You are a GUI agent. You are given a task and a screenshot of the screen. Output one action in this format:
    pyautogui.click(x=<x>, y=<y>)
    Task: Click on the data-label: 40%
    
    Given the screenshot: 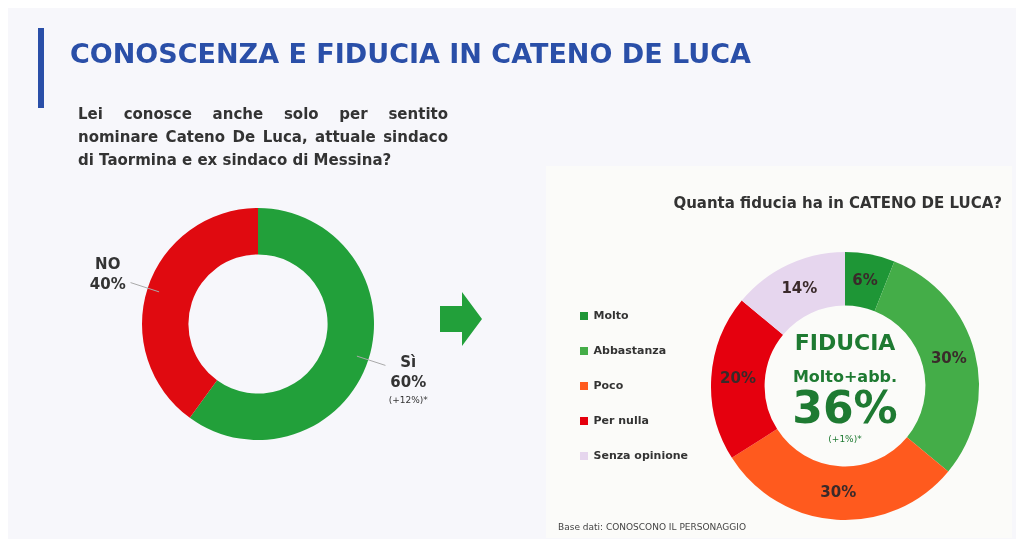 What is the action you would take?
    pyautogui.click(x=107, y=284)
    